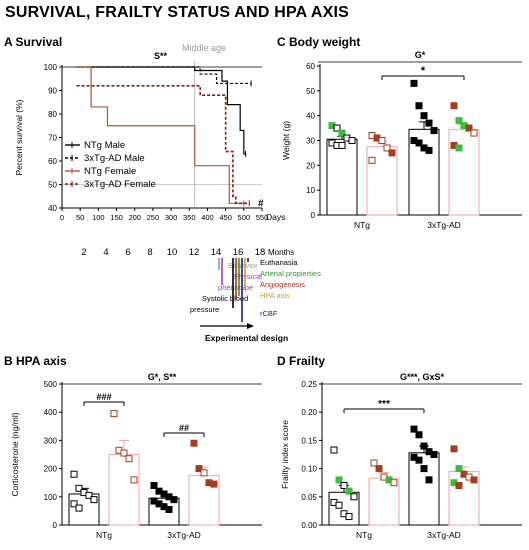 The height and width of the screenshot is (550, 529). What do you see at coordinates (444, 535) in the screenshot?
I see `panel-d-category-label: 3xTg-AD` at bounding box center [444, 535].